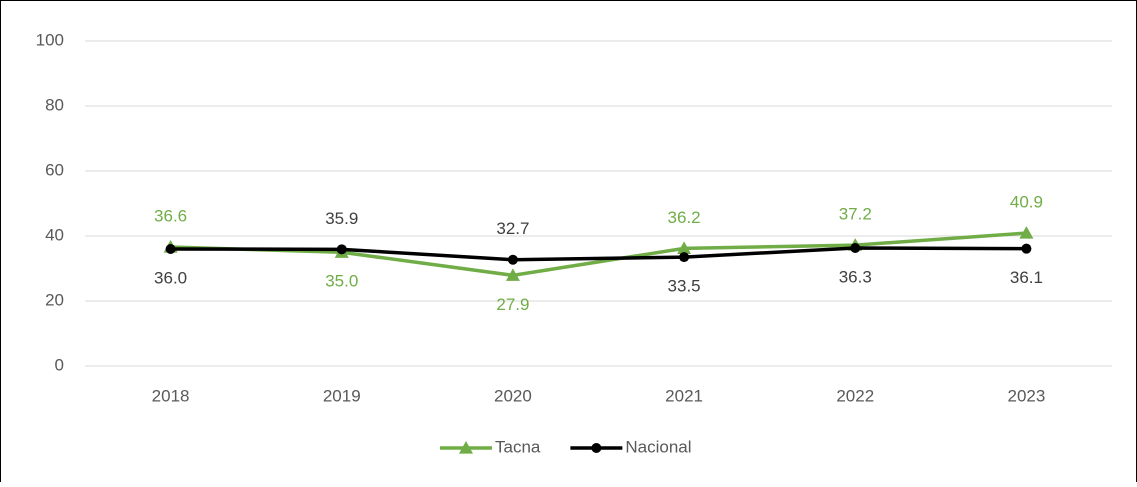 Image resolution: width=1137 pixels, height=487 pixels. What do you see at coordinates (1026, 277) in the screenshot?
I see `data-label: 36.1` at bounding box center [1026, 277].